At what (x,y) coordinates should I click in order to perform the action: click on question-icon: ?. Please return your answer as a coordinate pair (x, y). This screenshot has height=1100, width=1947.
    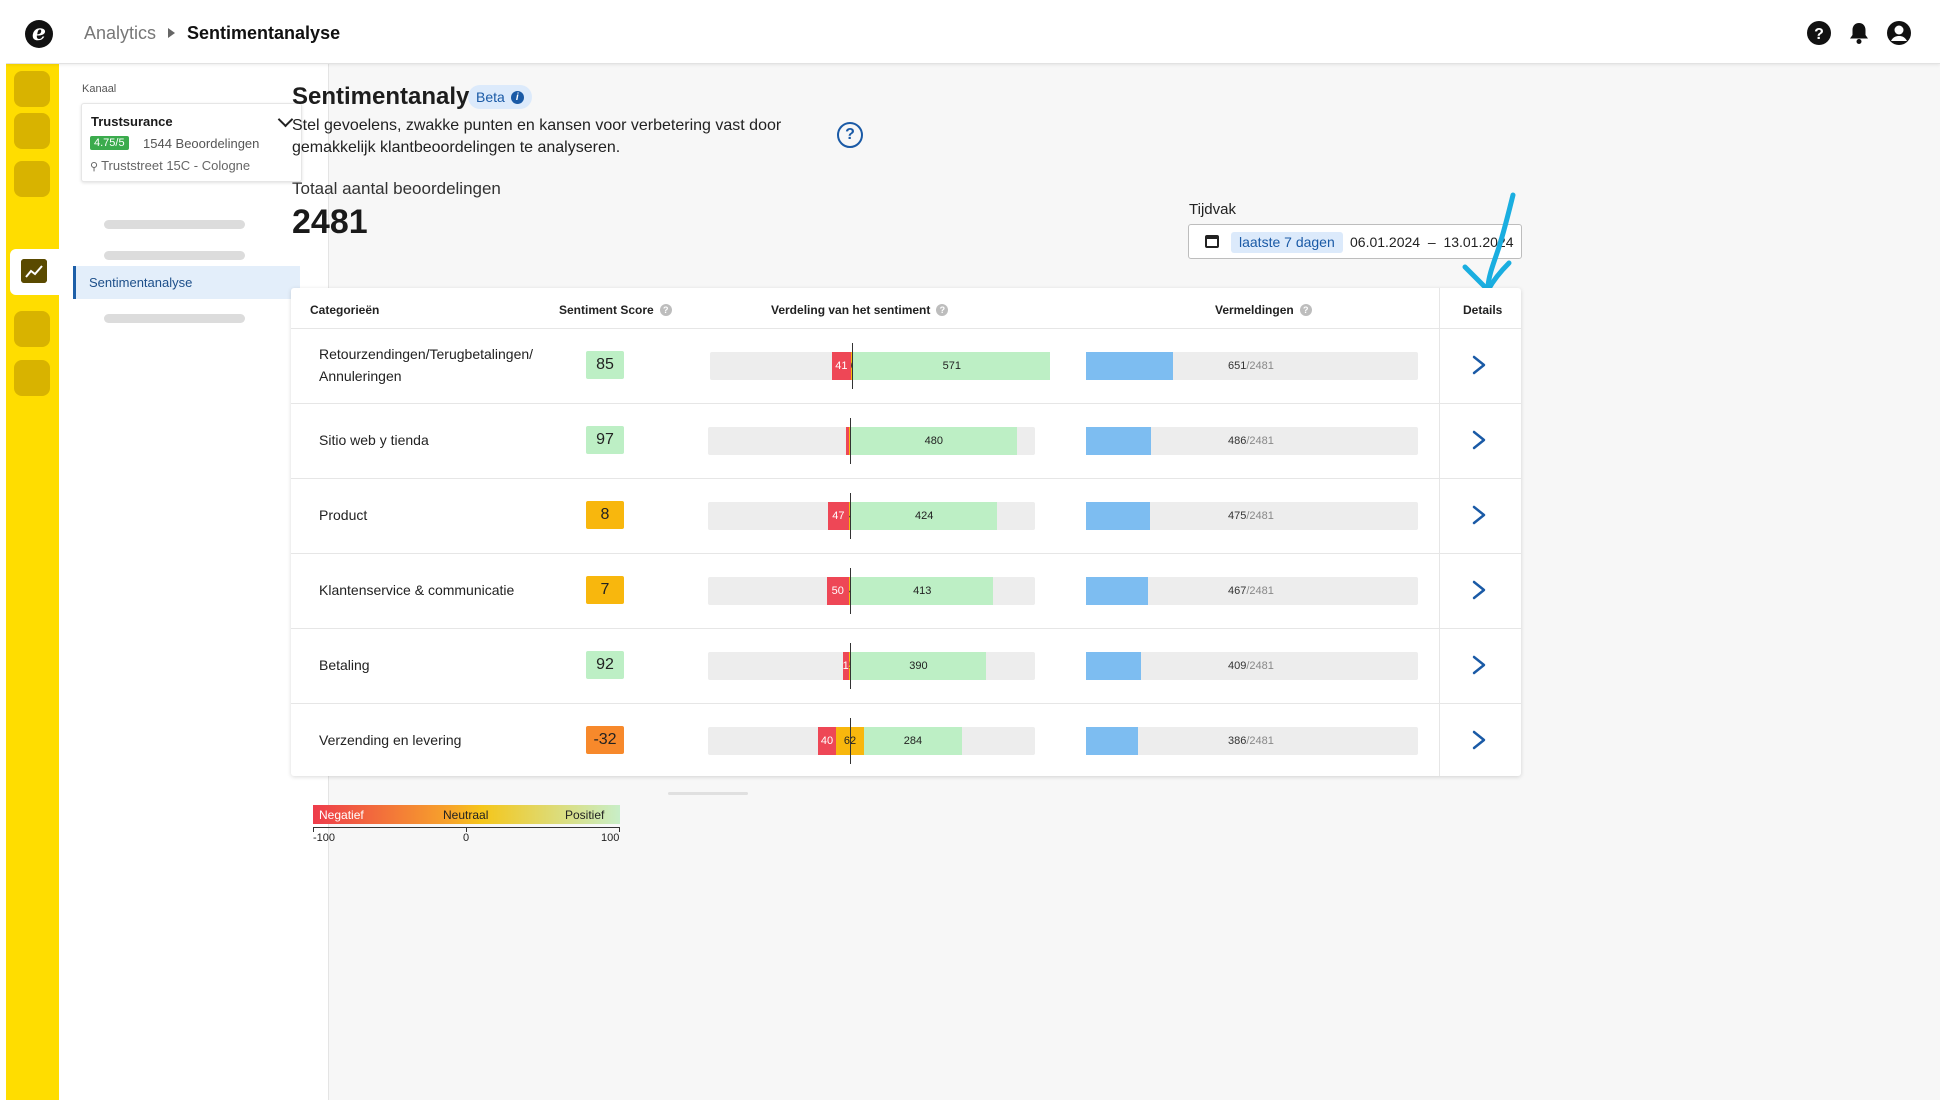
    Looking at the image, I should click on (850, 135).